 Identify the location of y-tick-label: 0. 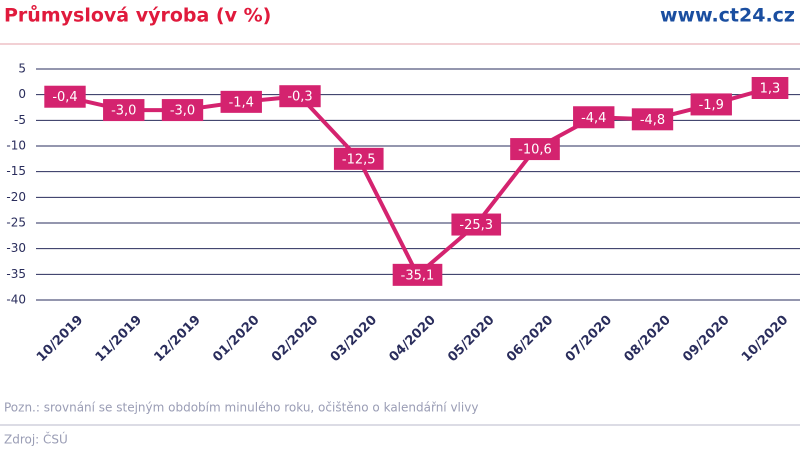
(22, 94).